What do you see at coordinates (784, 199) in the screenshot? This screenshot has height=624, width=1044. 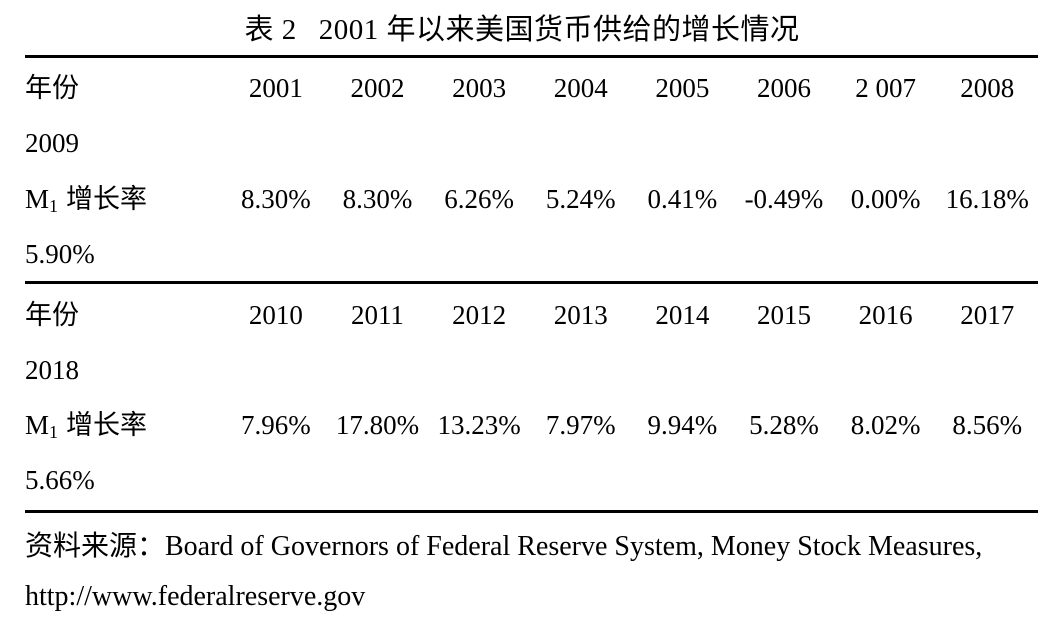 I see `m1-value-cell: -0.49%` at bounding box center [784, 199].